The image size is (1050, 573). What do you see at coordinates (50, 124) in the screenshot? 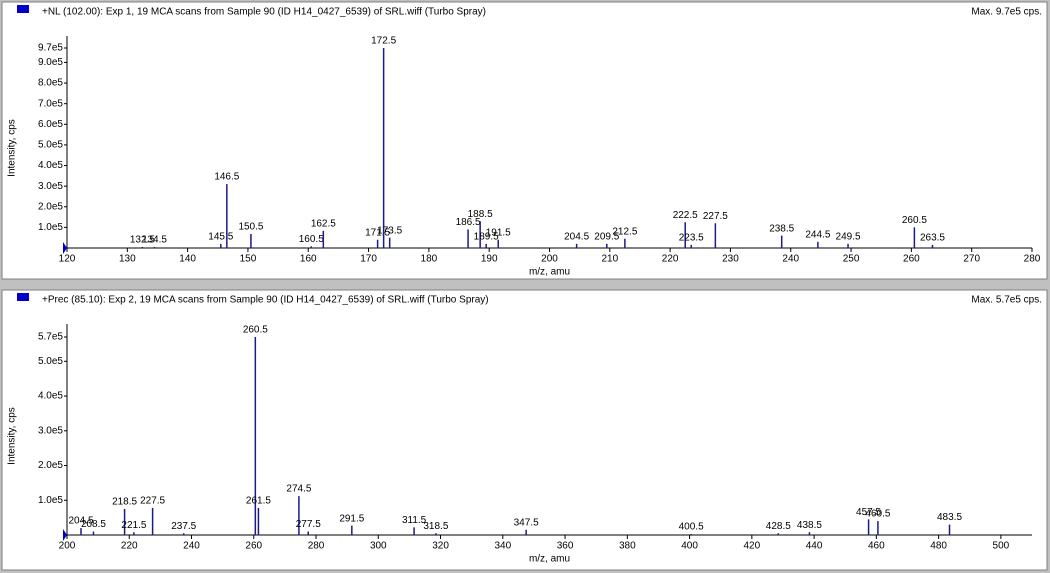
I see `y-tick-label: 6.0e5` at bounding box center [50, 124].